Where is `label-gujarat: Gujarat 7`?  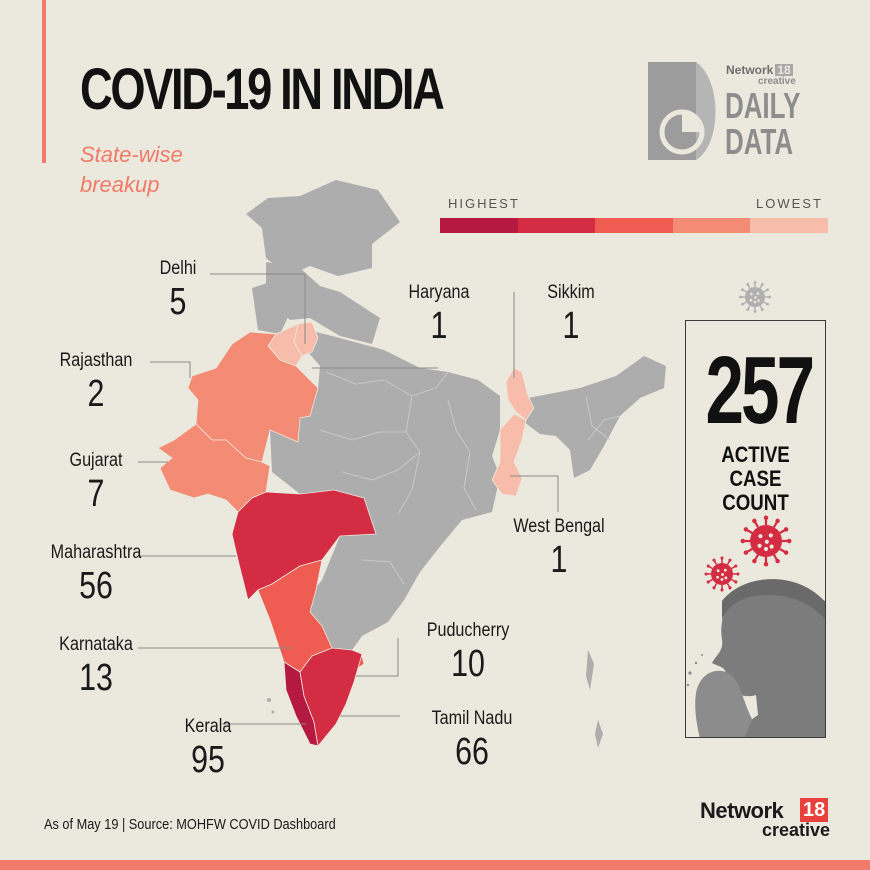
label-gujarat: Gujarat 7 is located at coordinates (96, 483).